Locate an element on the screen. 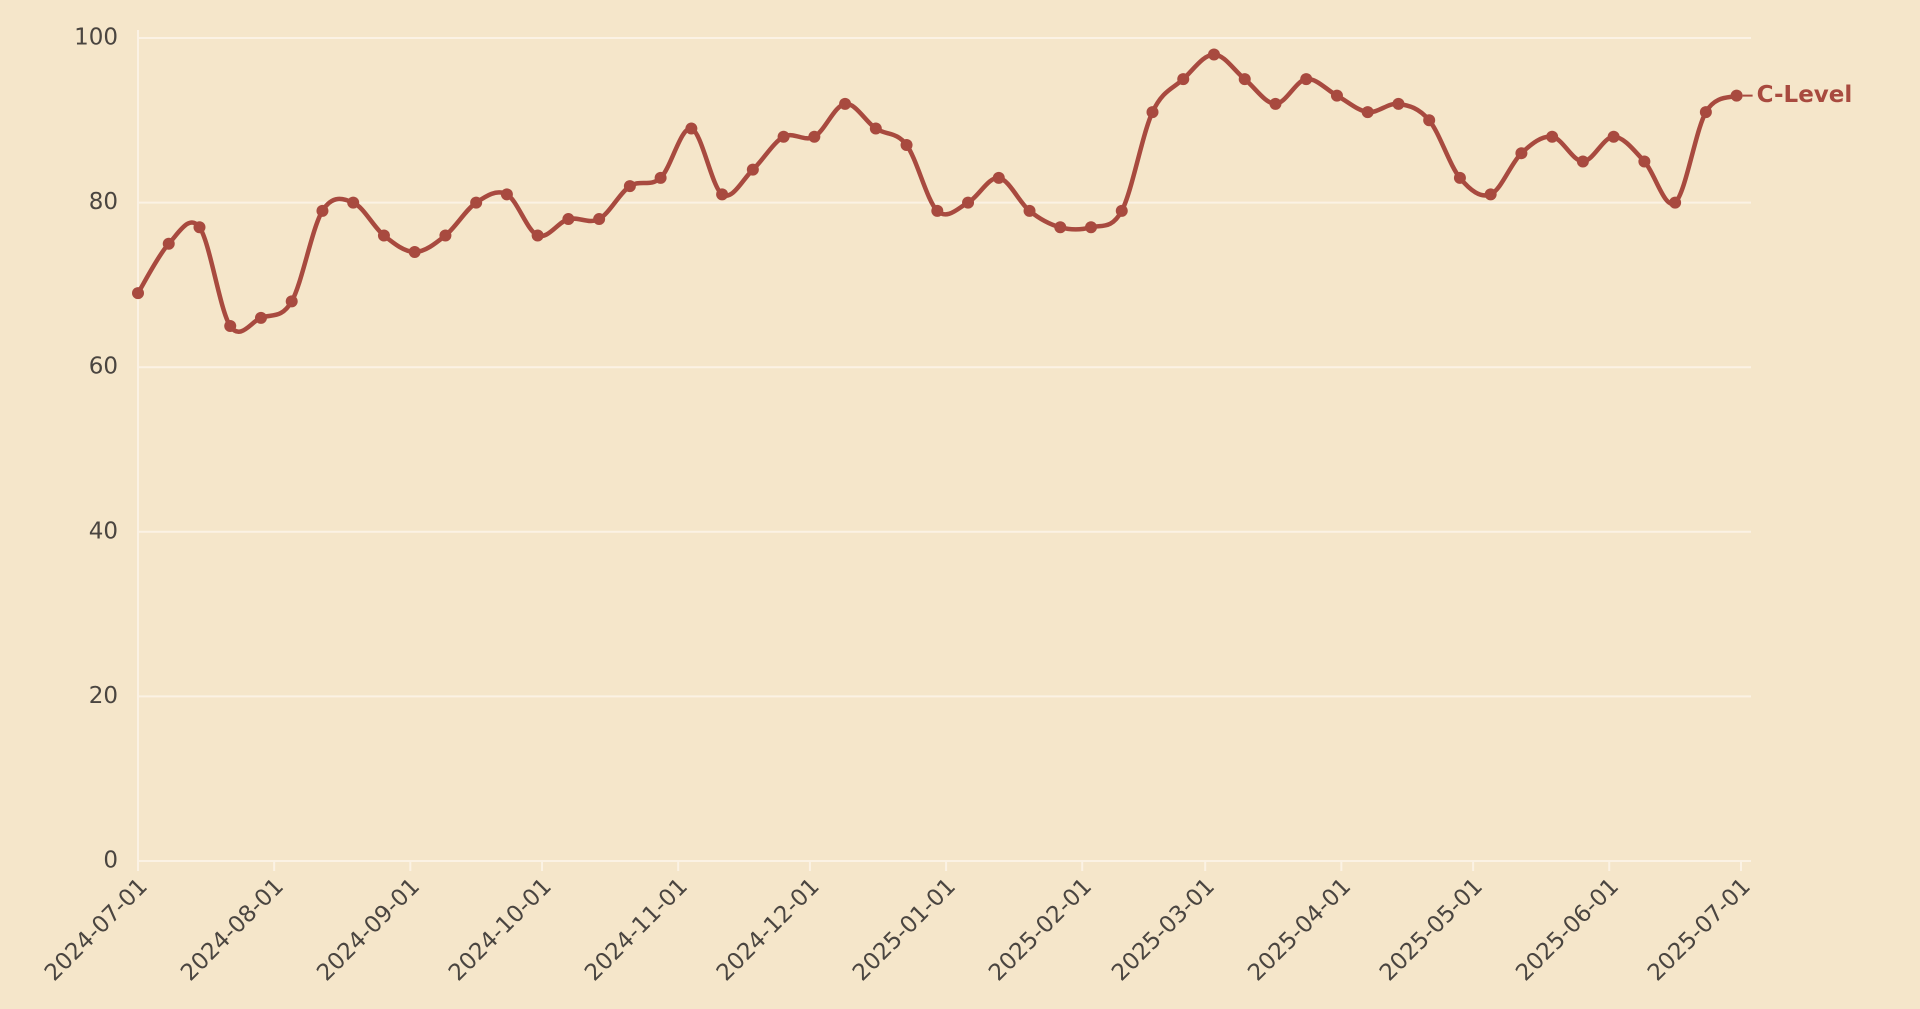 This screenshot has width=1920, height=1009. x-tick-label: 2025-02-01 is located at coordinates (1040, 929).